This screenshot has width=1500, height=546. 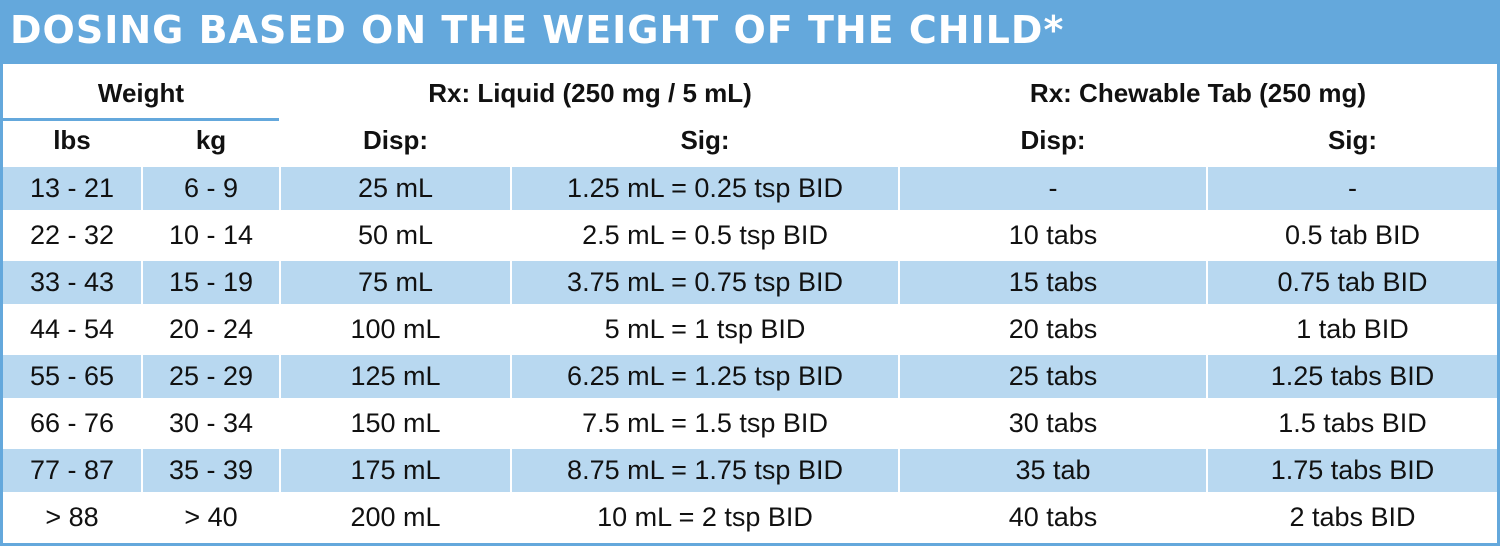 What do you see at coordinates (395, 376) in the screenshot?
I see `cell-liquid-disp: 125 mL` at bounding box center [395, 376].